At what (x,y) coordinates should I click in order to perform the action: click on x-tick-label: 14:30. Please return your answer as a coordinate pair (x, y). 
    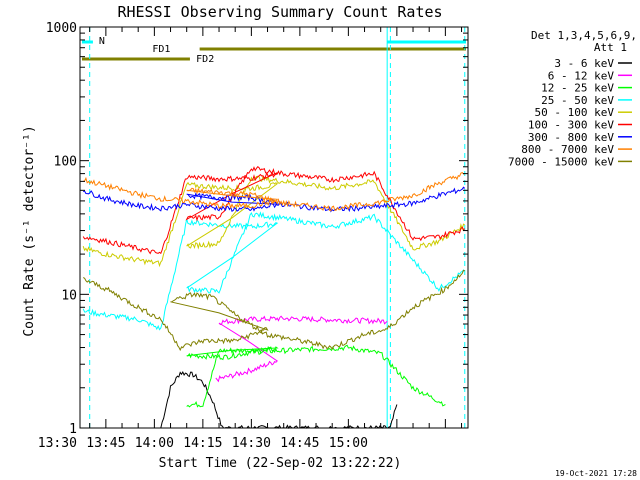
    Looking at the image, I should click on (251, 443).